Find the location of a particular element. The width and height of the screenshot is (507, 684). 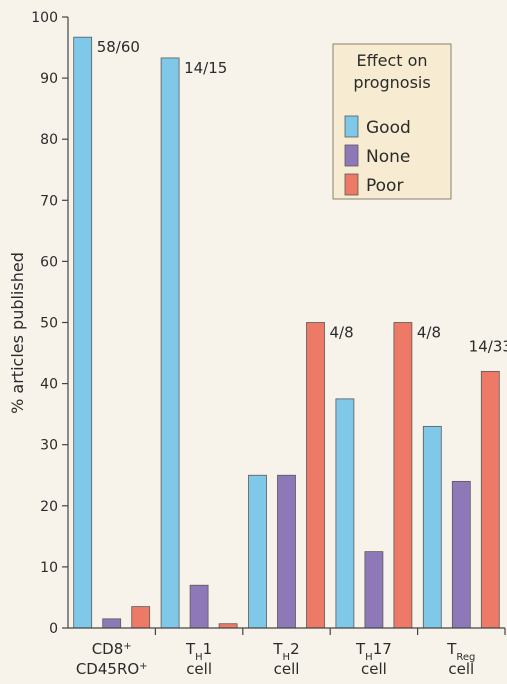

y-tick-label: 70 is located at coordinates (49, 201).